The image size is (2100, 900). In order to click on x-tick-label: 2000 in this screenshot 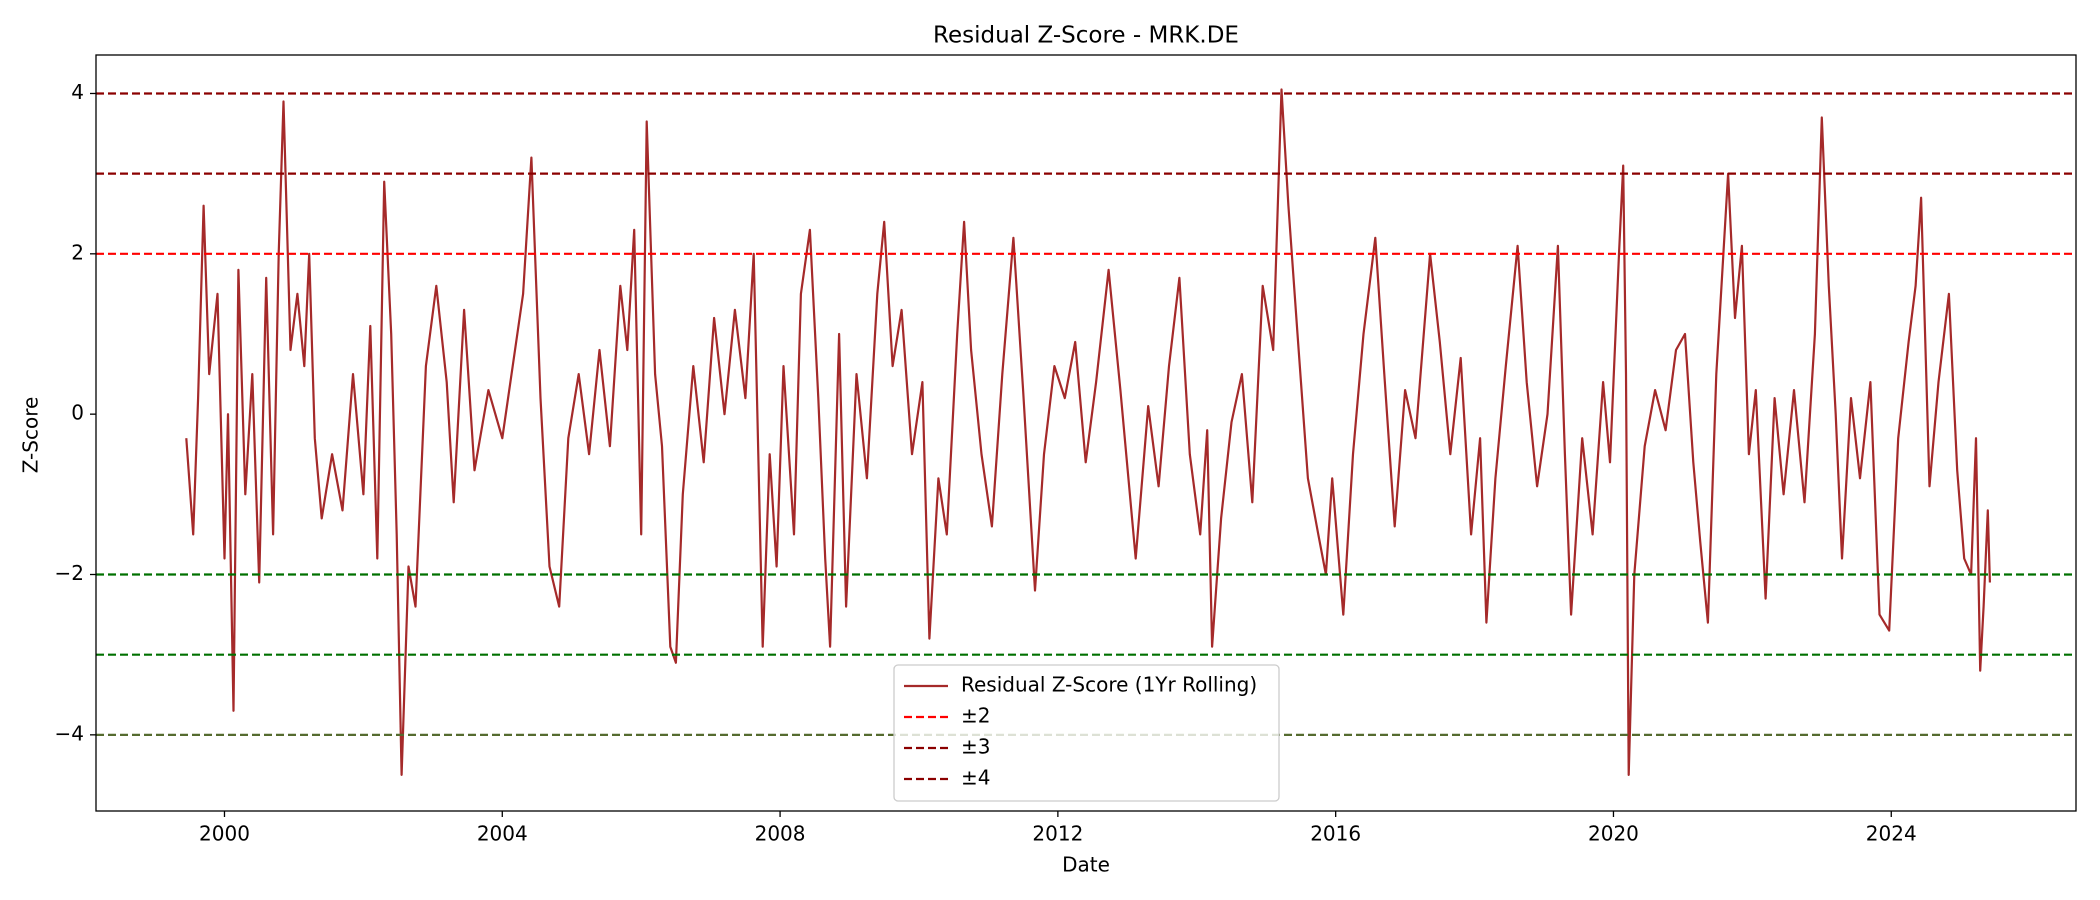, I will do `click(224, 834)`.